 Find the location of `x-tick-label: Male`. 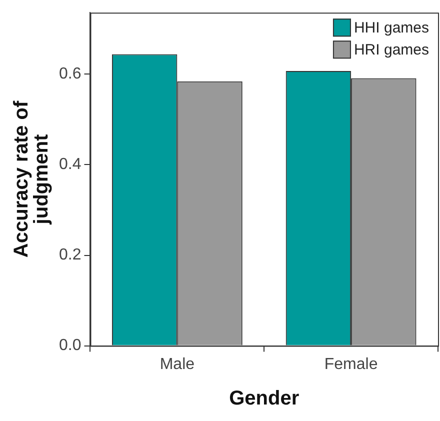

x-tick-label: Male is located at coordinates (177, 364).